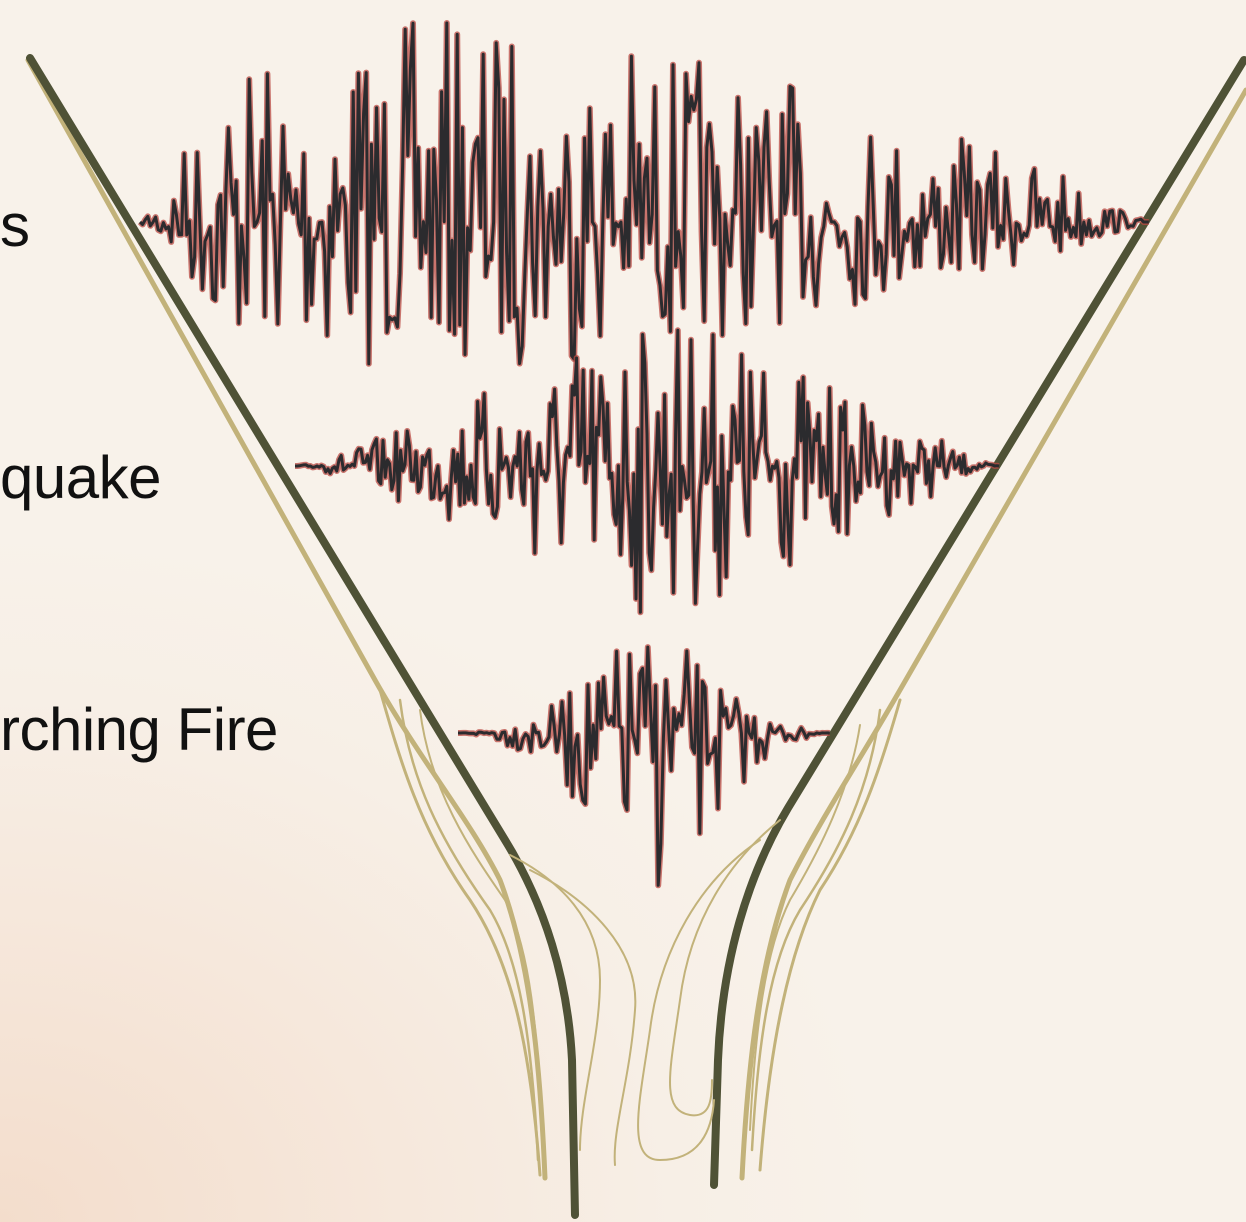 This screenshot has width=1246, height=1222. Describe the element at coordinates (647, 471) in the screenshot. I see `waveform-middle` at that location.